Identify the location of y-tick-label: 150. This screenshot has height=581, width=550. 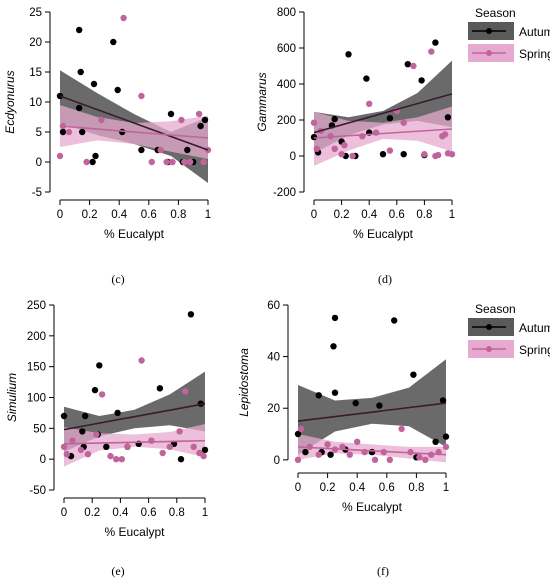
(36, 368).